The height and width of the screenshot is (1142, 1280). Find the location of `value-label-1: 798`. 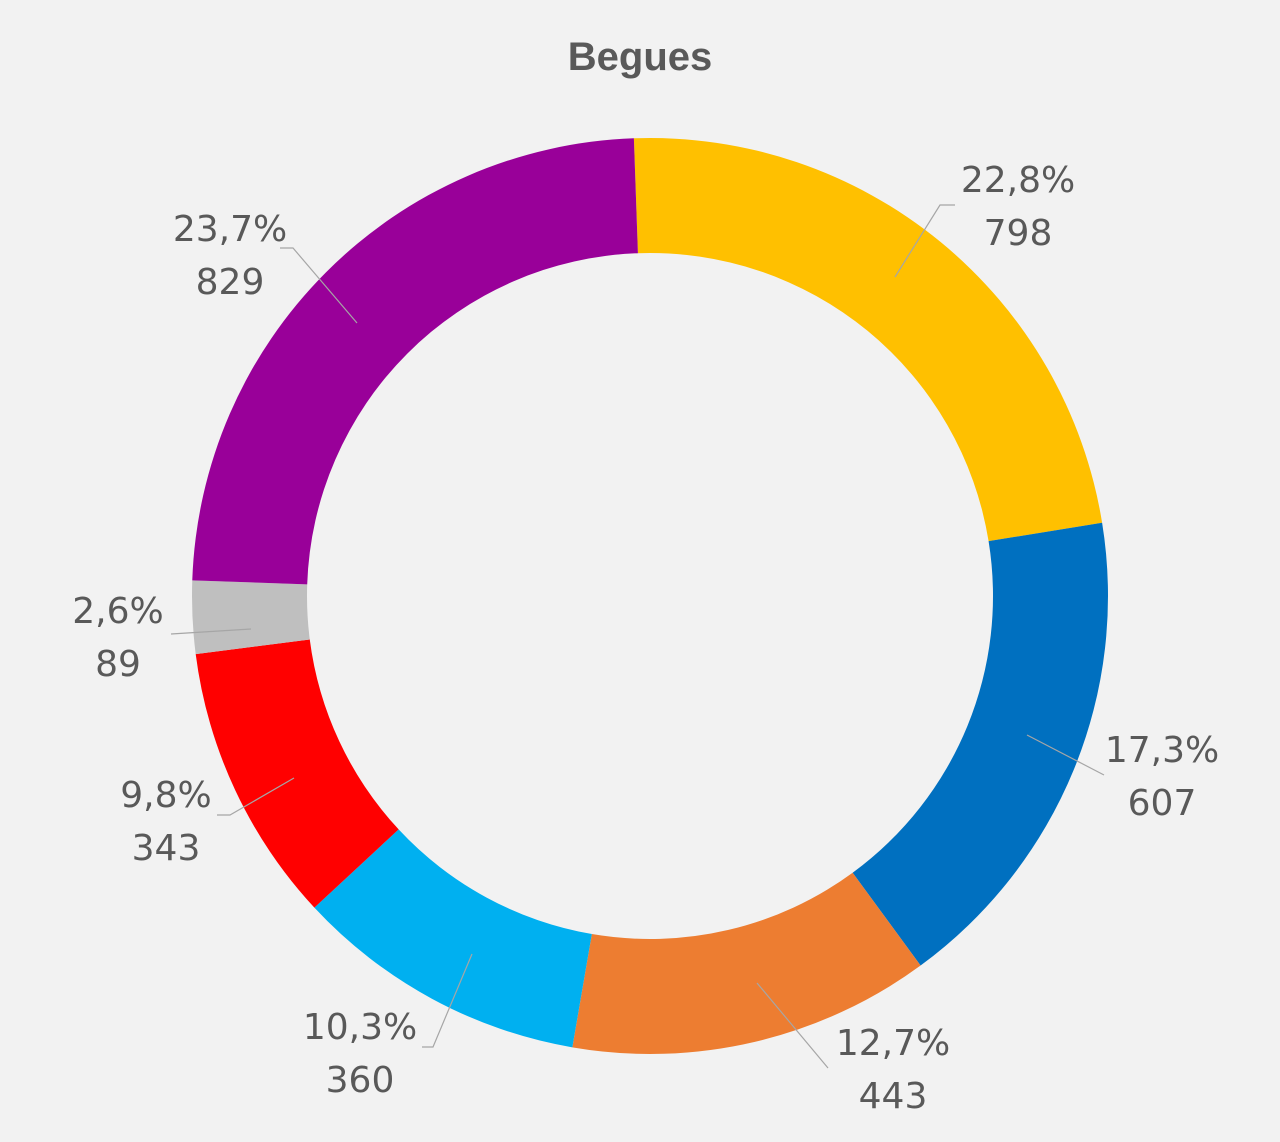

value-label-1: 798 is located at coordinates (1018, 233).